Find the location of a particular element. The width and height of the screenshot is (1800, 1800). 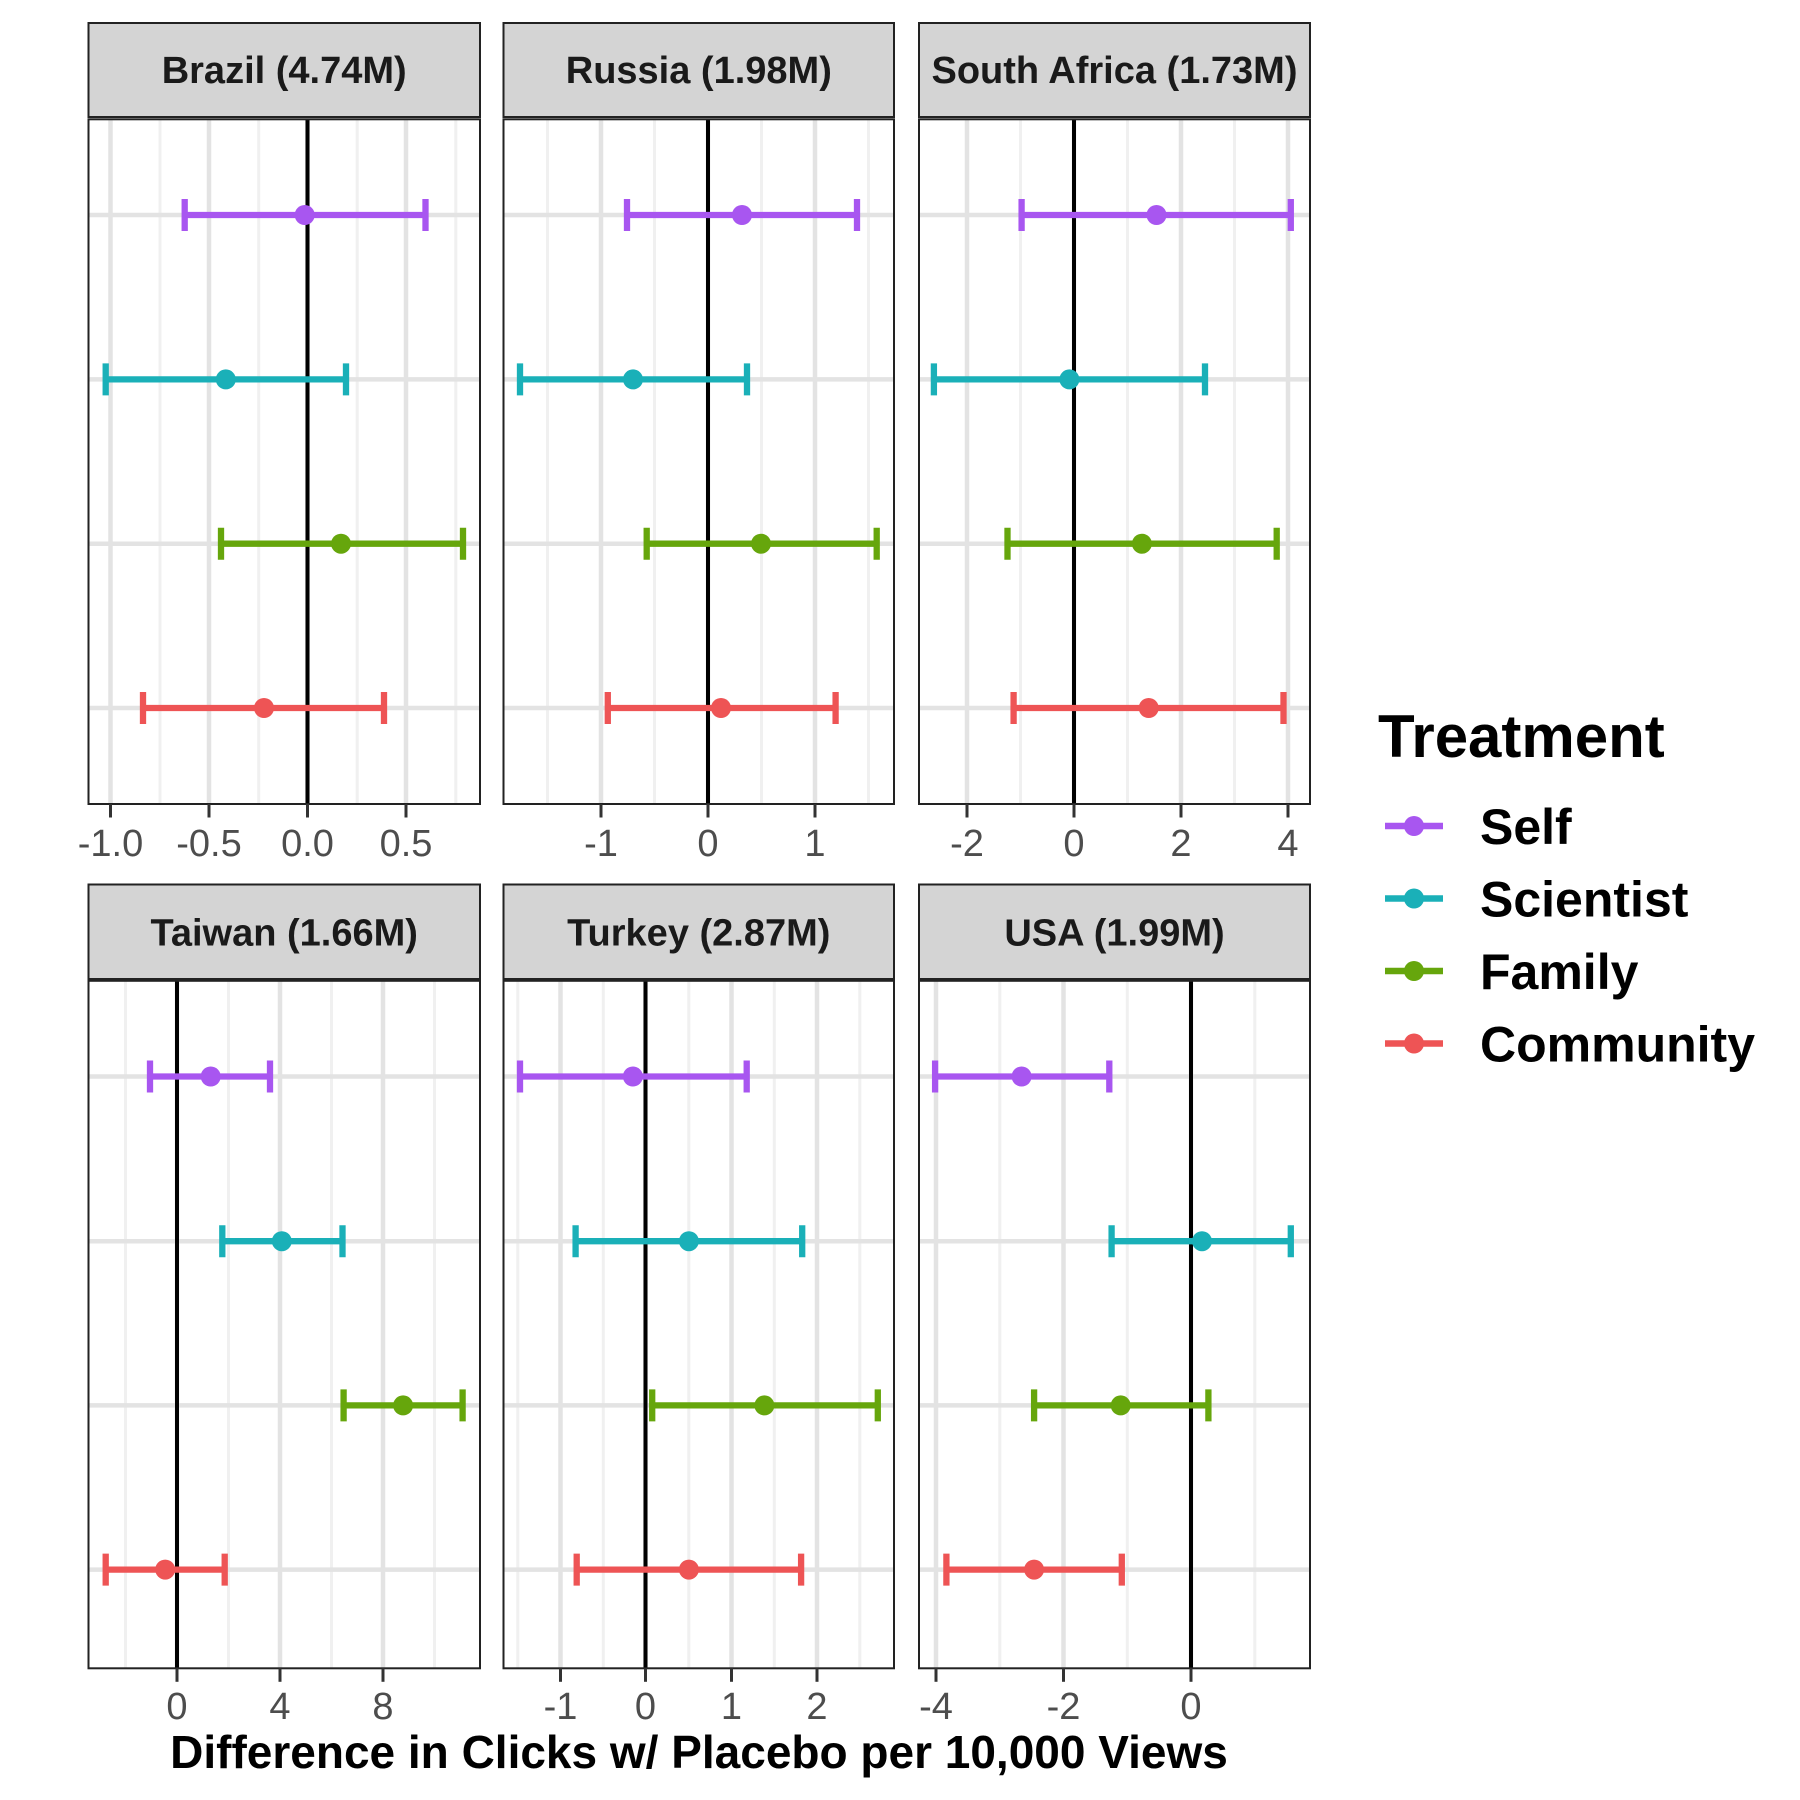

svg-text: -1.0 is located at coordinates (110, 844).